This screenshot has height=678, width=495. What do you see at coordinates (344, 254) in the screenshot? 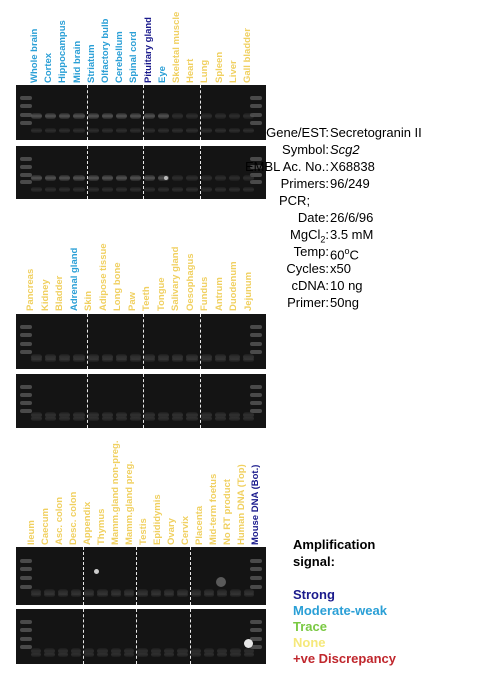
I see `temp-value: 60oC` at bounding box center [344, 254].